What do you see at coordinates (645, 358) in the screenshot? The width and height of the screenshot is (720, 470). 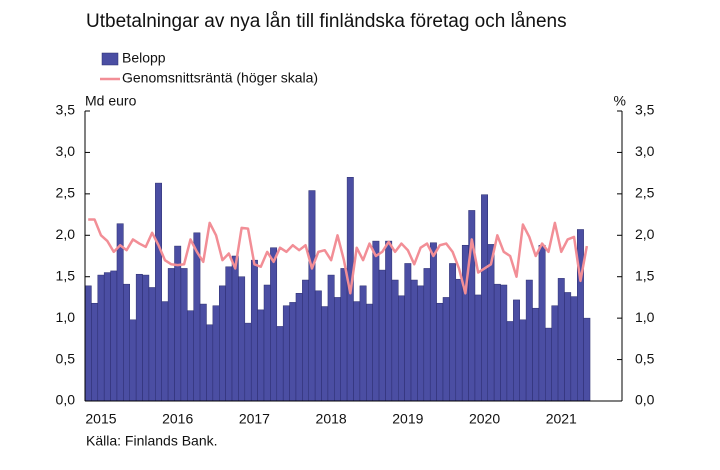 I see `y2-tick-label: 0,5` at bounding box center [645, 358].